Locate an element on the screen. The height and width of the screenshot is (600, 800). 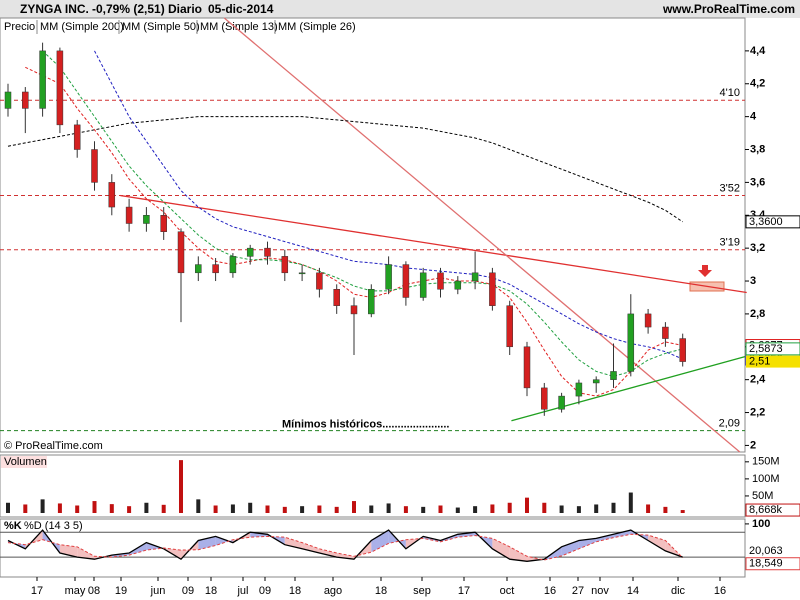
x-tick-label: sep is located at coordinates (422, 591).